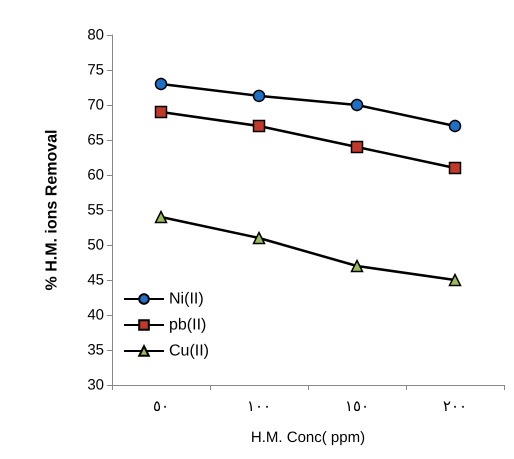  What do you see at coordinates (95, 315) in the screenshot?
I see `y-tick-label: 40` at bounding box center [95, 315].